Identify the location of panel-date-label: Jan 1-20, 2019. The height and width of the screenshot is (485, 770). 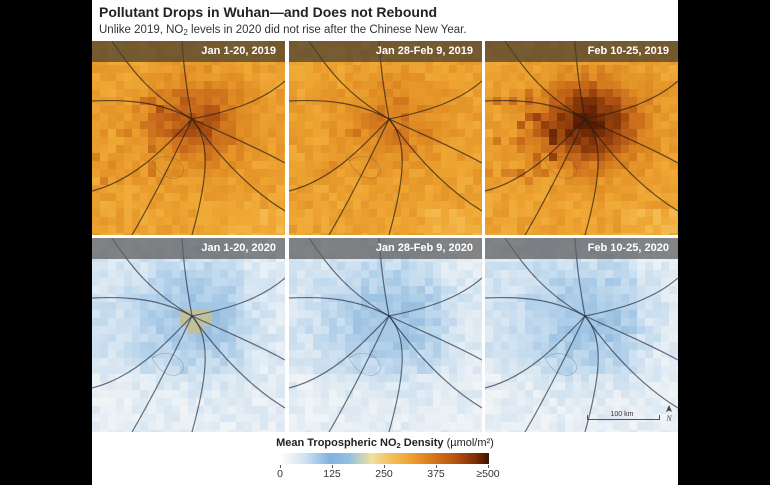
(188, 51).